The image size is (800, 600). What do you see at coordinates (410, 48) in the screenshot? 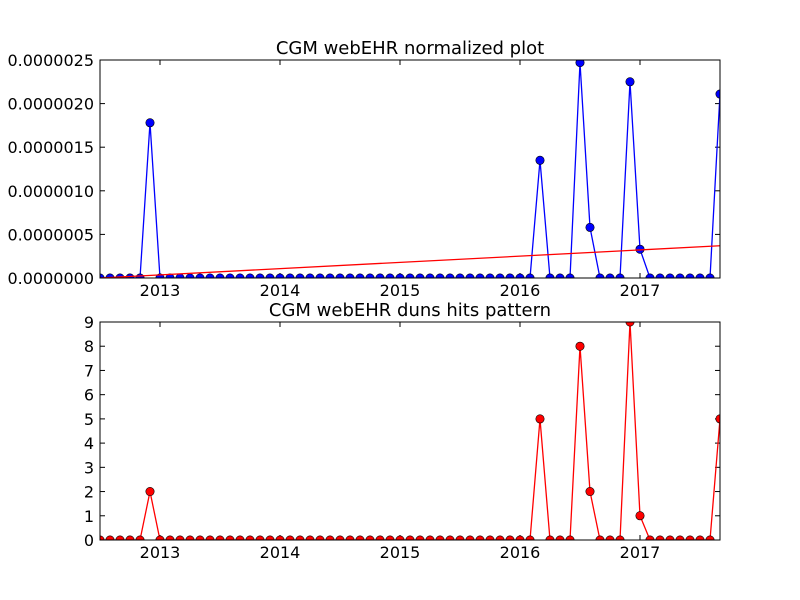
I see `top-chart-title: CGM webEHR normalized plot` at bounding box center [410, 48].